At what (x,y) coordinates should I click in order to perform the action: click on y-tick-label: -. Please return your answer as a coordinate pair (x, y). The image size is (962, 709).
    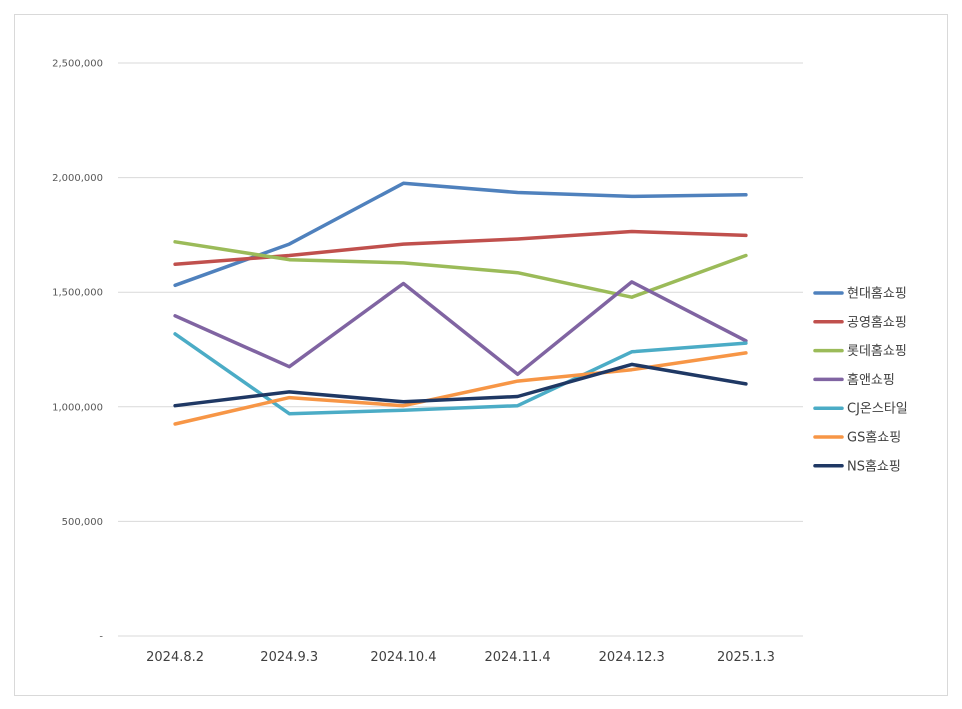
    Looking at the image, I should click on (101, 637).